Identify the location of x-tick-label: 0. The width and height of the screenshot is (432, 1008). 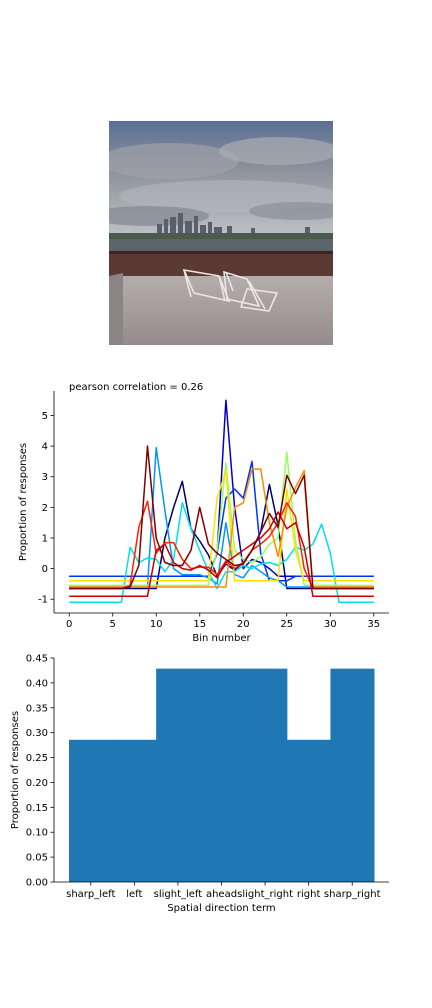
(69, 624).